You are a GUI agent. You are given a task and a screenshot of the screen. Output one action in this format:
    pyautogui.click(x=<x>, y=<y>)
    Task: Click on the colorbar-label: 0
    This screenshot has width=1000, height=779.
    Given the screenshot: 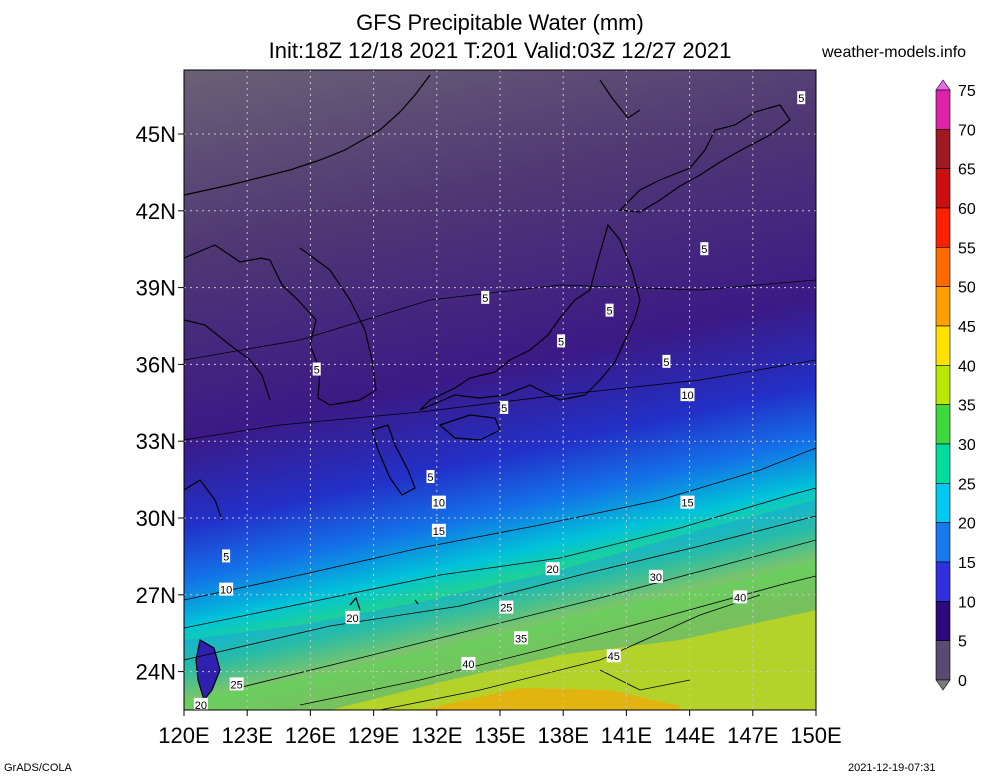 What is the action you would take?
    pyautogui.click(x=962, y=681)
    